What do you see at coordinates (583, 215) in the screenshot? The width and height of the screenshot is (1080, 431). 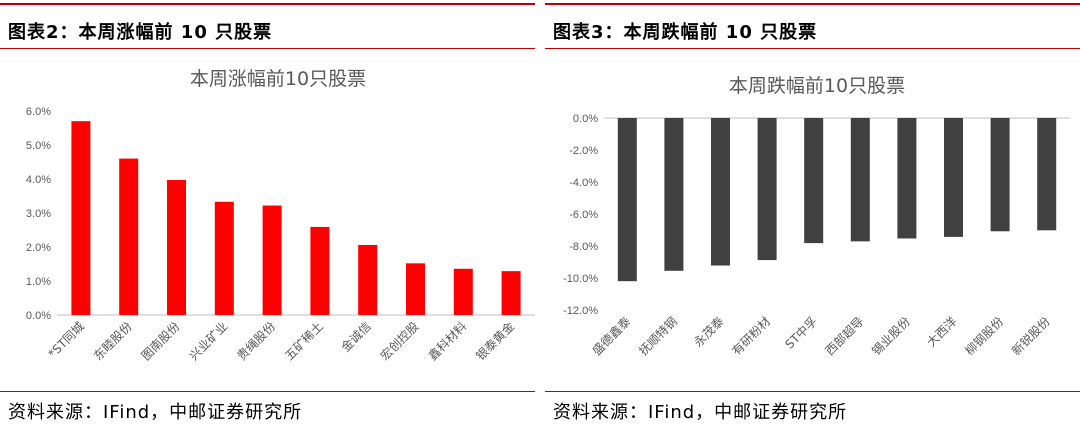 I see `y-tick-label: -6.0%` at bounding box center [583, 215].